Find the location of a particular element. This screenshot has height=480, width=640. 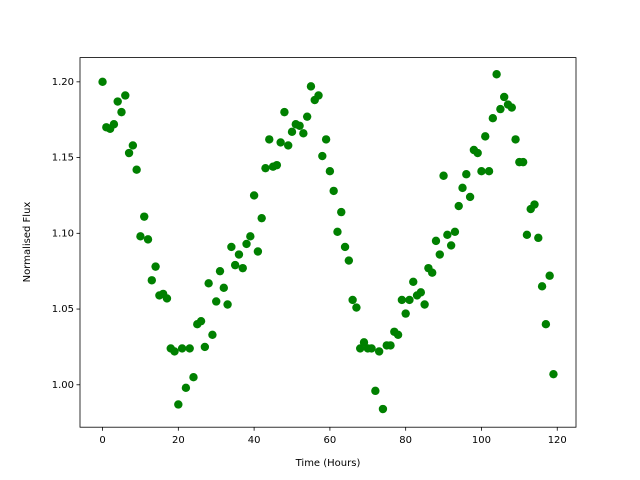

y-tick-label: 1.05 is located at coordinates (63, 309).